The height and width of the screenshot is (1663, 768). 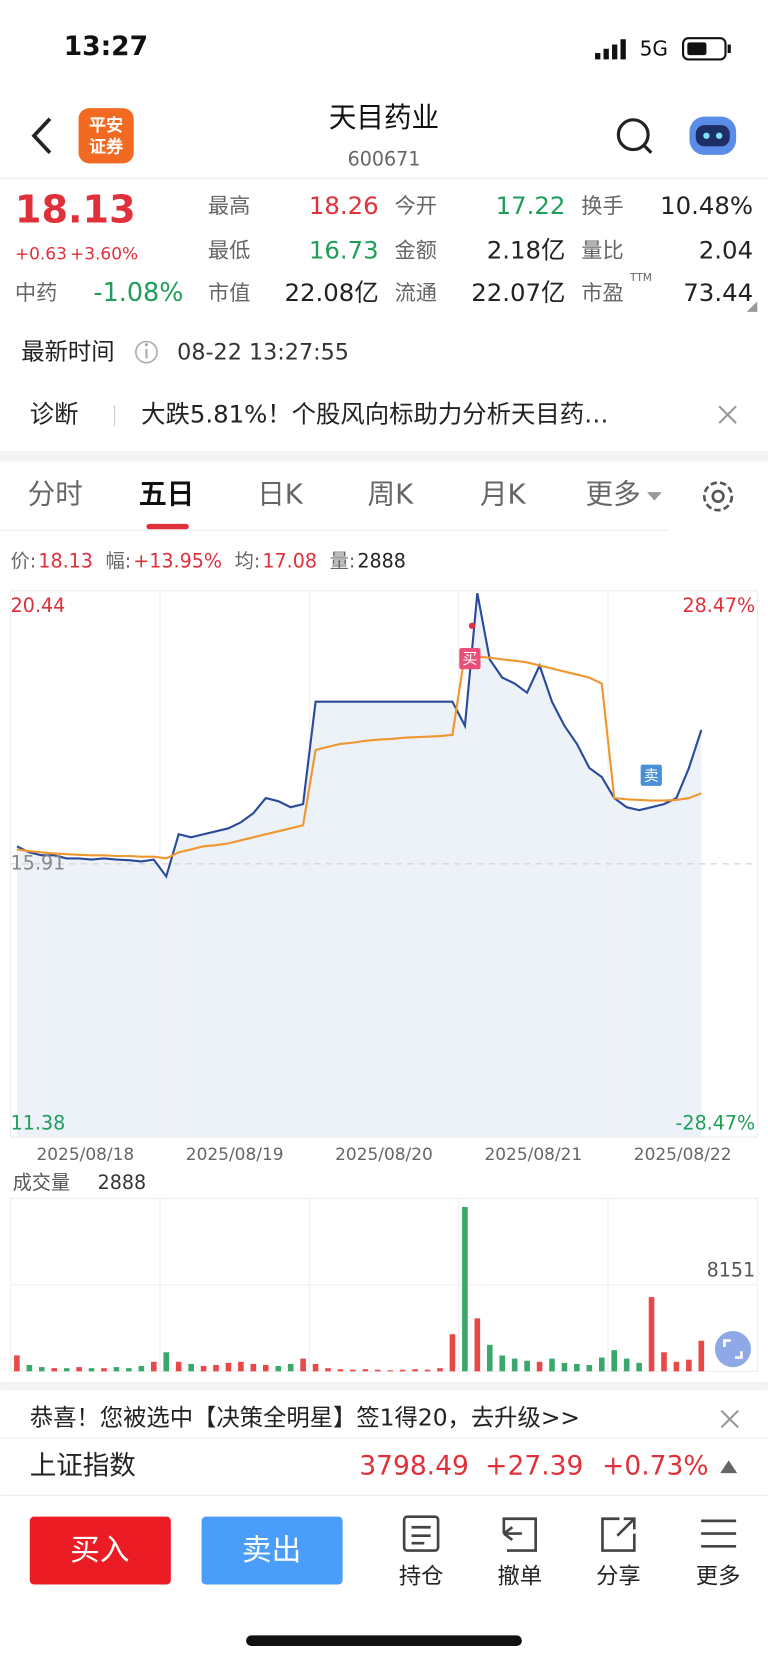 I want to click on battery-icon, so click(x=706, y=49).